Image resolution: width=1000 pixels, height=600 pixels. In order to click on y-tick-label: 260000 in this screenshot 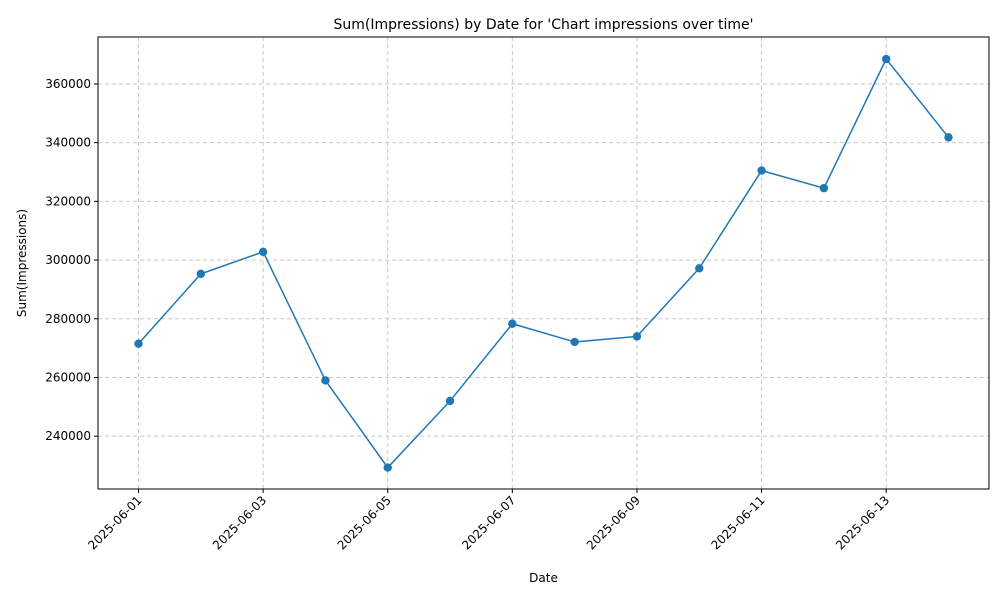, I will do `click(68, 377)`.